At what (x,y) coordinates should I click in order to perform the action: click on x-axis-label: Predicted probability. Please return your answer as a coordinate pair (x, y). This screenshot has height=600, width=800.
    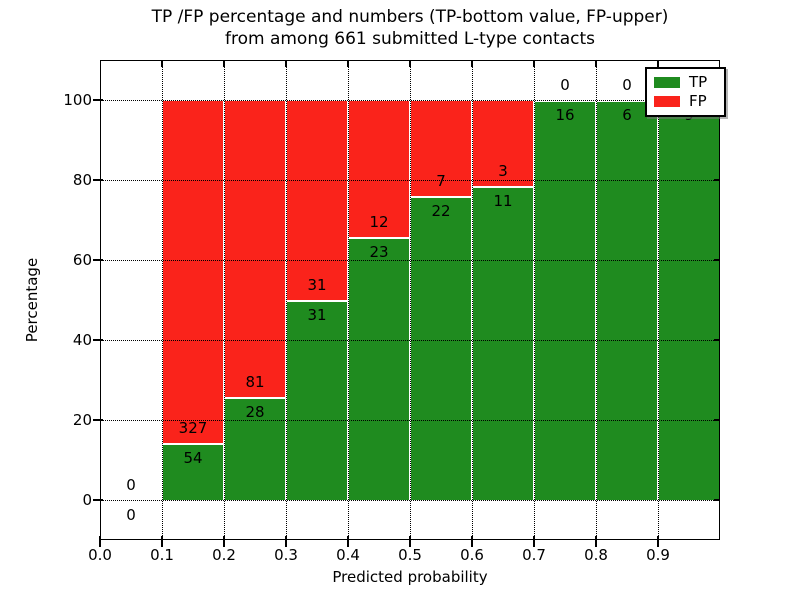
    Looking at the image, I should click on (410, 577).